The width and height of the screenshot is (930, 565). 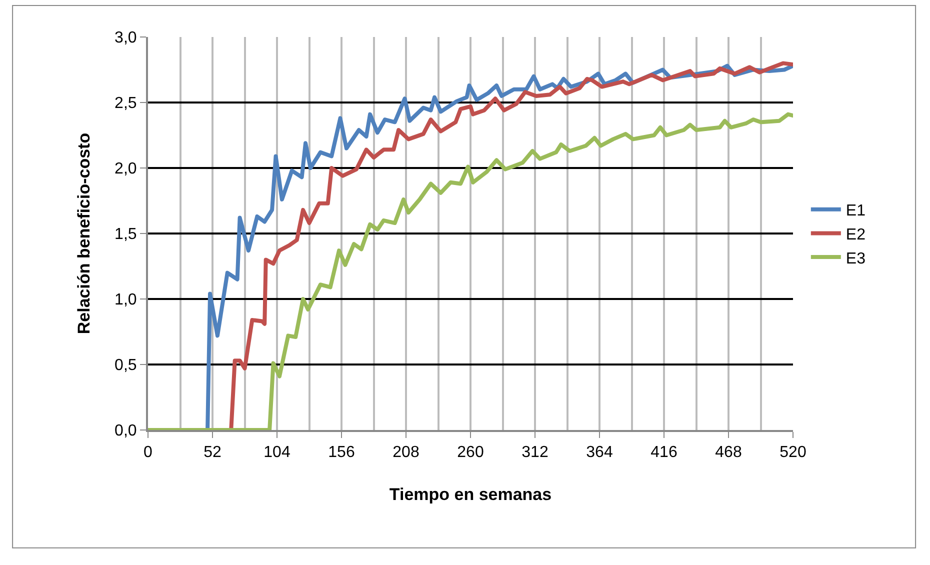 What do you see at coordinates (125, 300) in the screenshot?
I see `y-tick-label: 1,0` at bounding box center [125, 300].